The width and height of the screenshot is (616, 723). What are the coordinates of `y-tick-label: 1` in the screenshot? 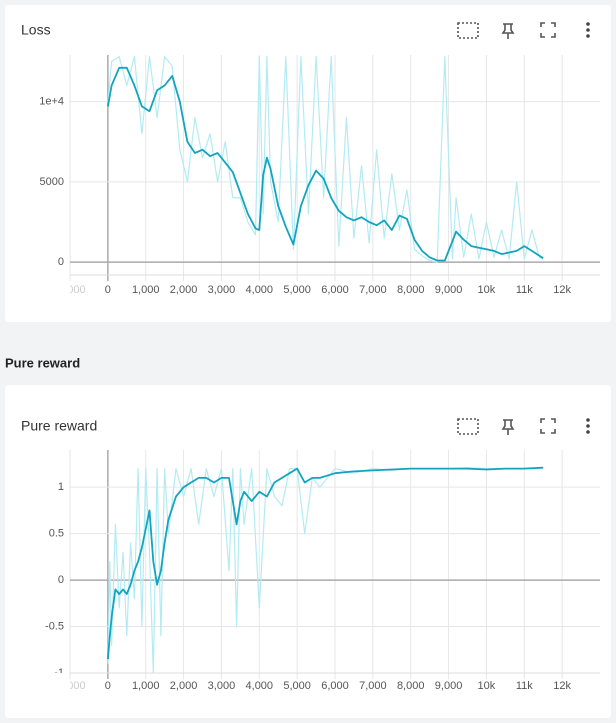 It's located at (61, 487).